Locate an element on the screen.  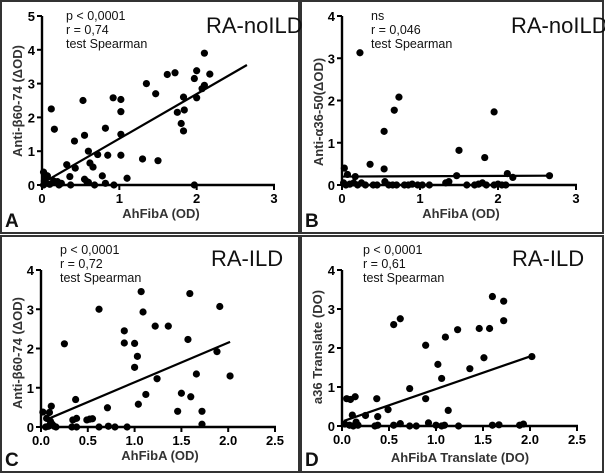
group-label: RA-noILD is located at coordinates (558, 25).